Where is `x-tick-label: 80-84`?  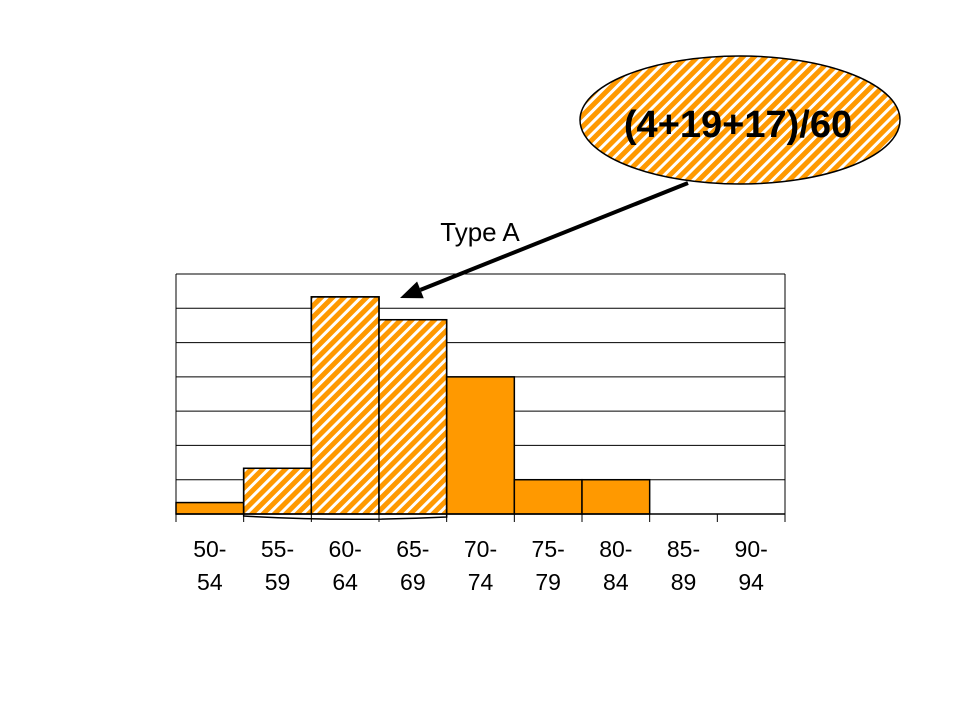
x-tick-label: 80-84 is located at coordinates (615, 565).